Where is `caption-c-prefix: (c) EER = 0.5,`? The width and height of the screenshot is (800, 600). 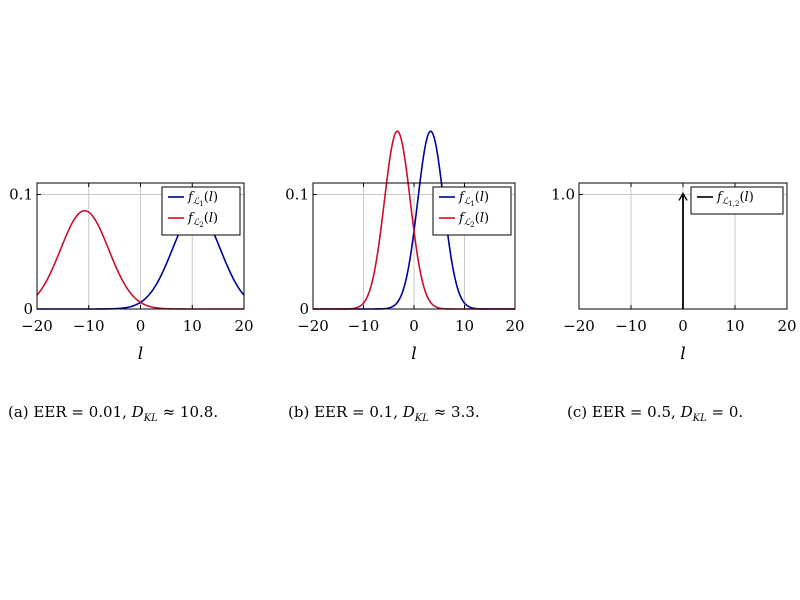 caption-c-prefix: (c) EER = 0.5, is located at coordinates (624, 412).